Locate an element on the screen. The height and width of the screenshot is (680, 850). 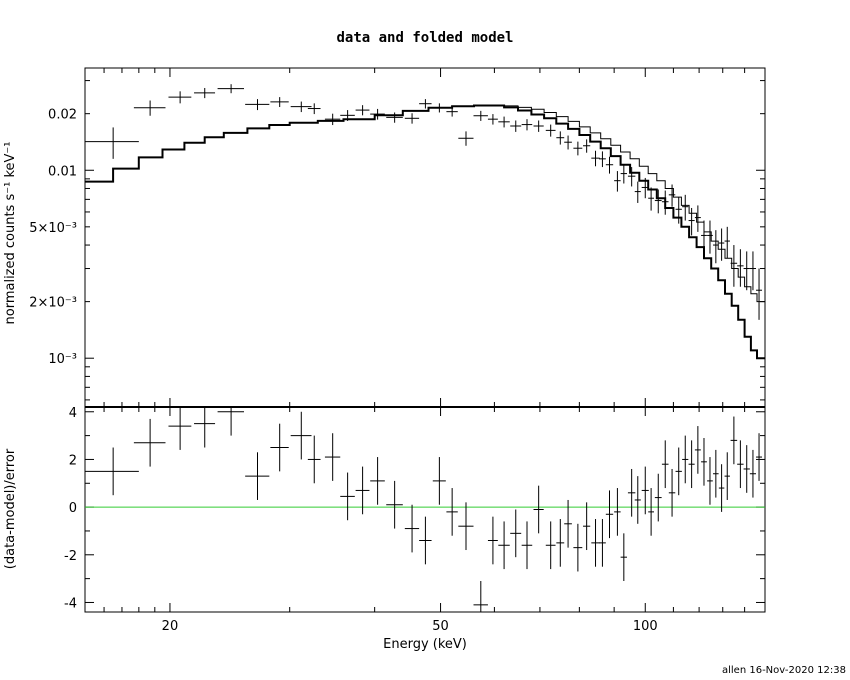
y-tick-label-bottom: -2 is located at coordinates (70, 556).